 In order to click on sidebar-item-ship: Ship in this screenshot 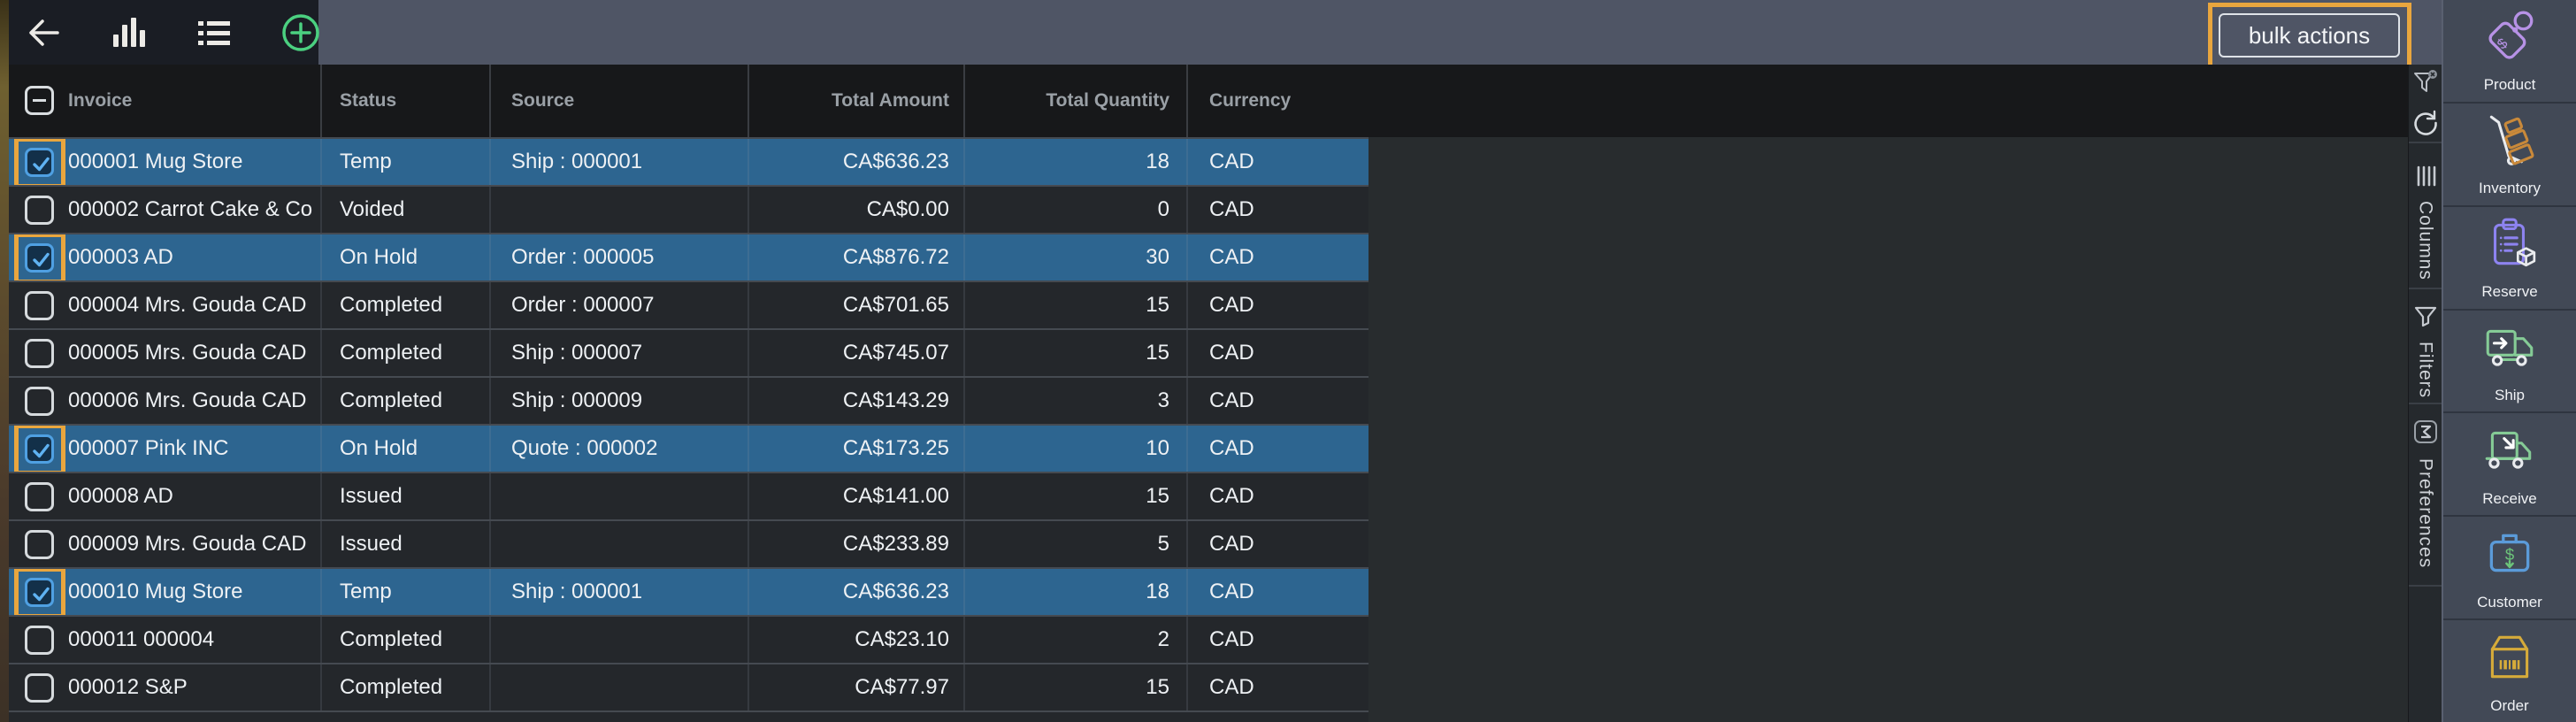, I will do `click(2509, 362)`.